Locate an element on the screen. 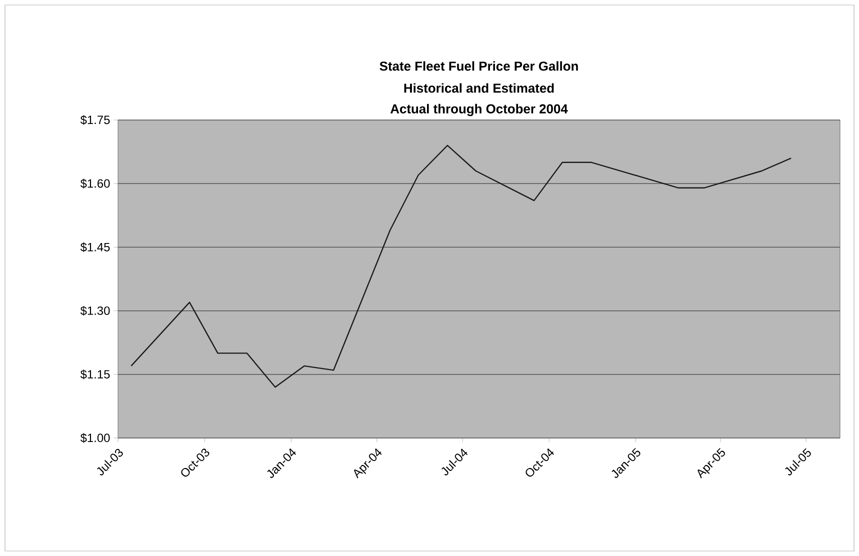  y-tick-label: $1.60 is located at coordinates (95, 183).